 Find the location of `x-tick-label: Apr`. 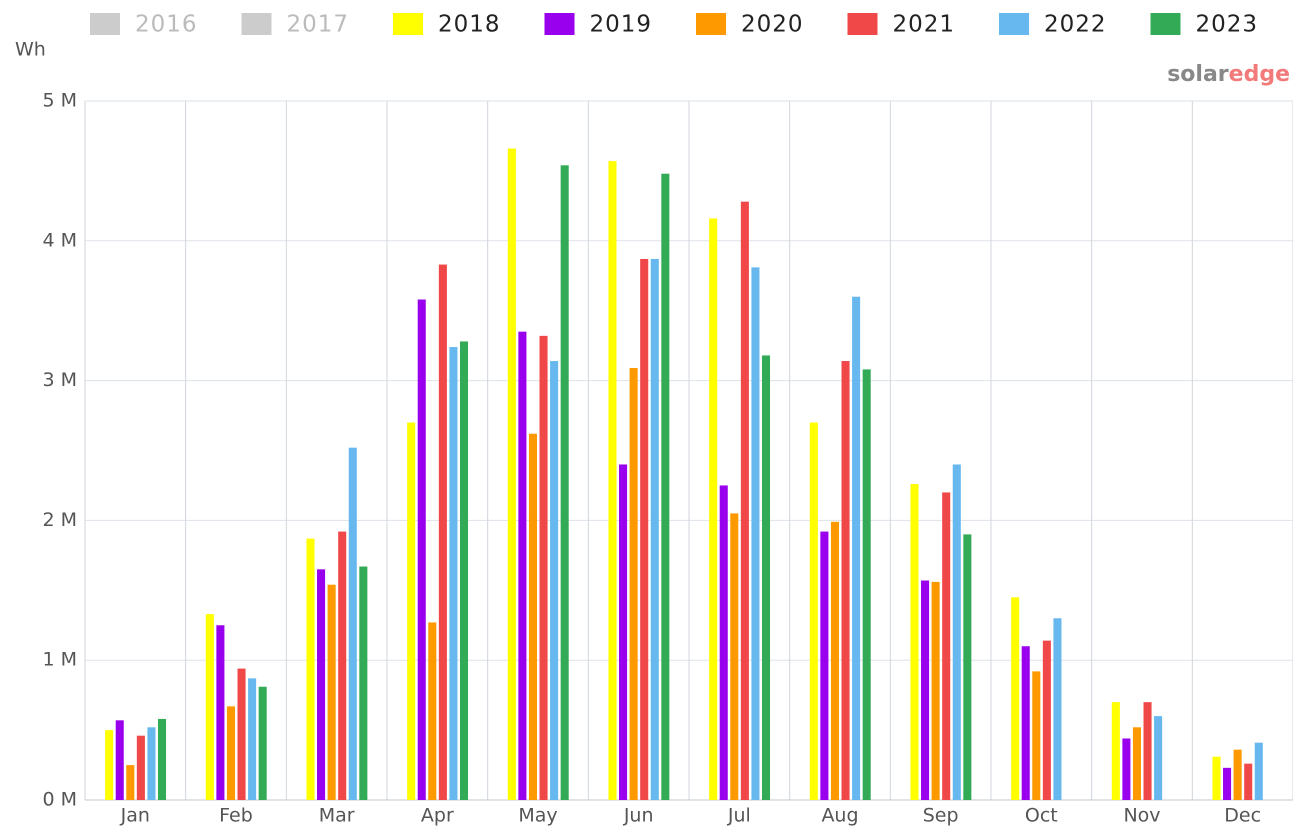

x-tick-label: Apr is located at coordinates (437, 816).